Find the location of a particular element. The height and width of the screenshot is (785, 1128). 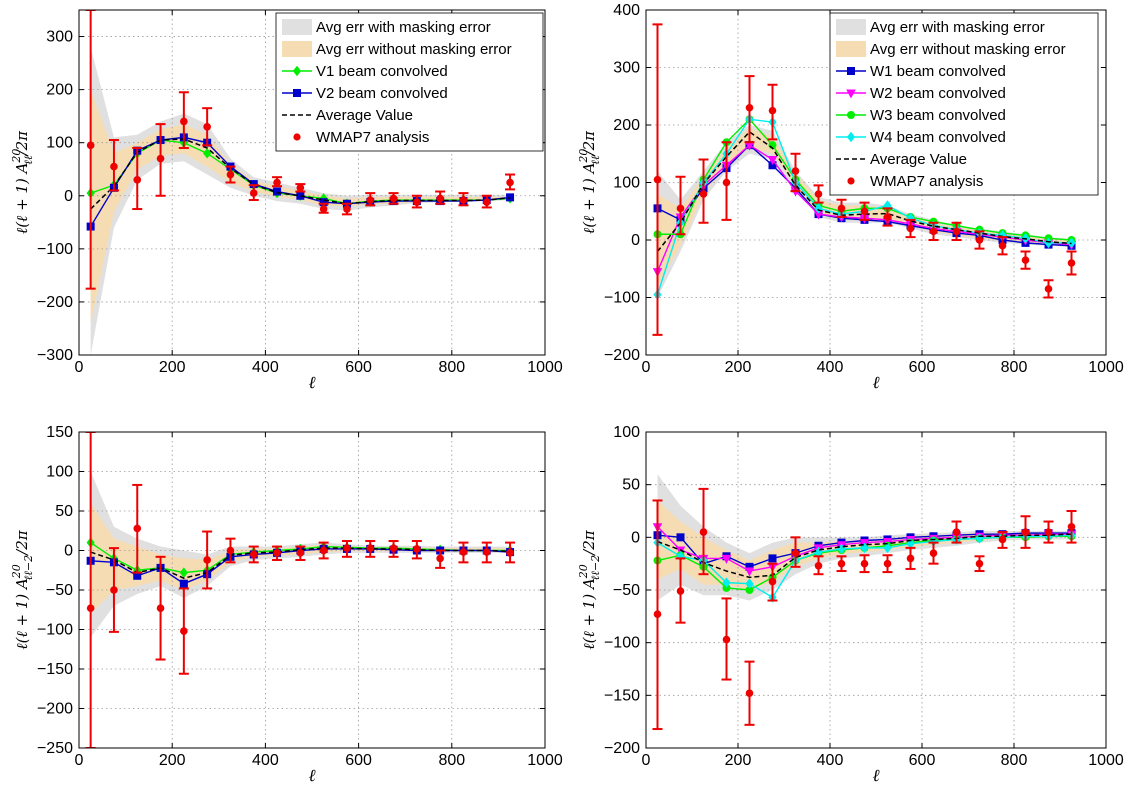

legend-label: W2 beam convolved is located at coordinates (938, 93).